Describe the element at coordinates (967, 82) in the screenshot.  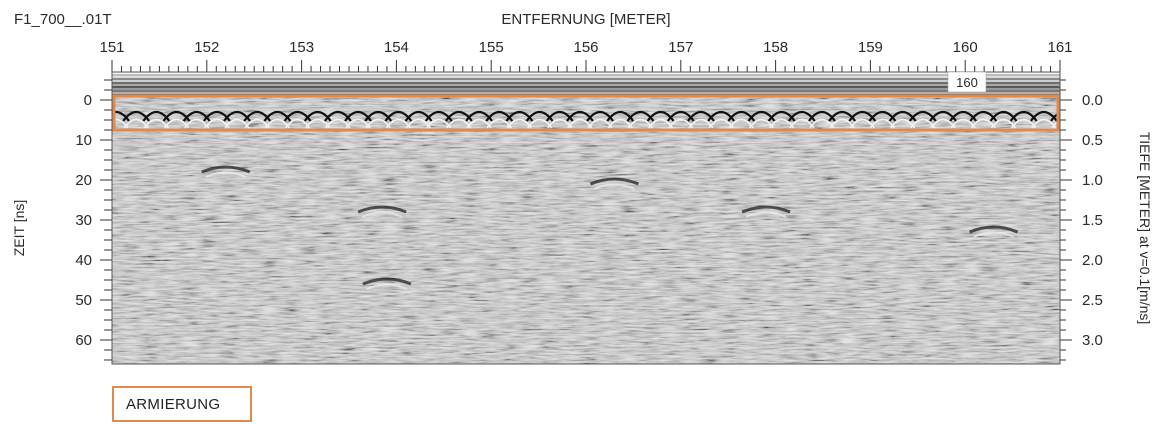
I see `marker-label-box: 160` at that location.